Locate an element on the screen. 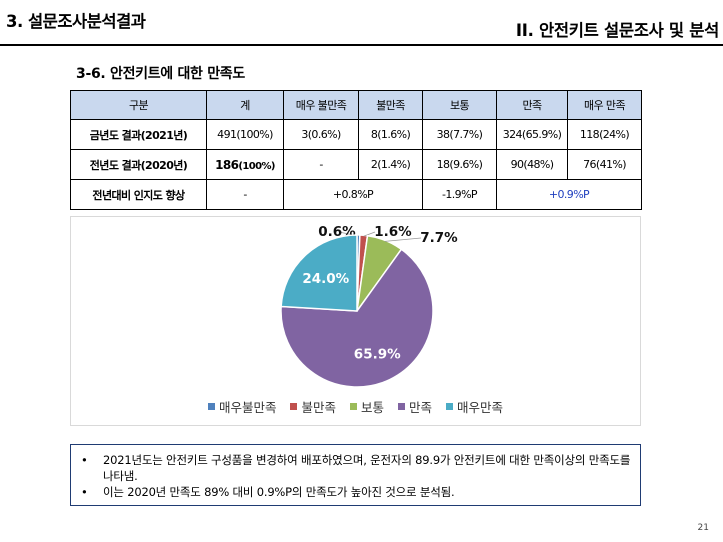 This screenshot has width=723, height=542. legend-item: 매우만족 is located at coordinates (474, 406).